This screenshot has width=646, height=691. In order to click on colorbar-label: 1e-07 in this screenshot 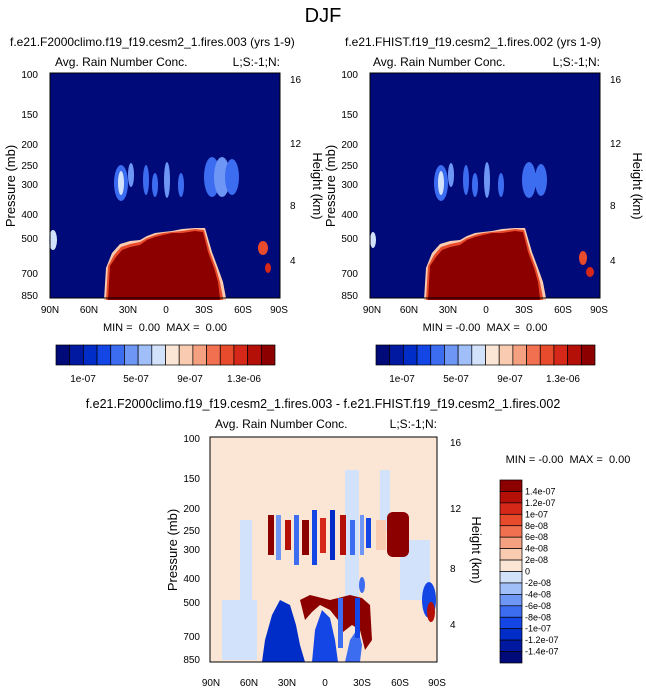, I will do `click(402, 379)`.